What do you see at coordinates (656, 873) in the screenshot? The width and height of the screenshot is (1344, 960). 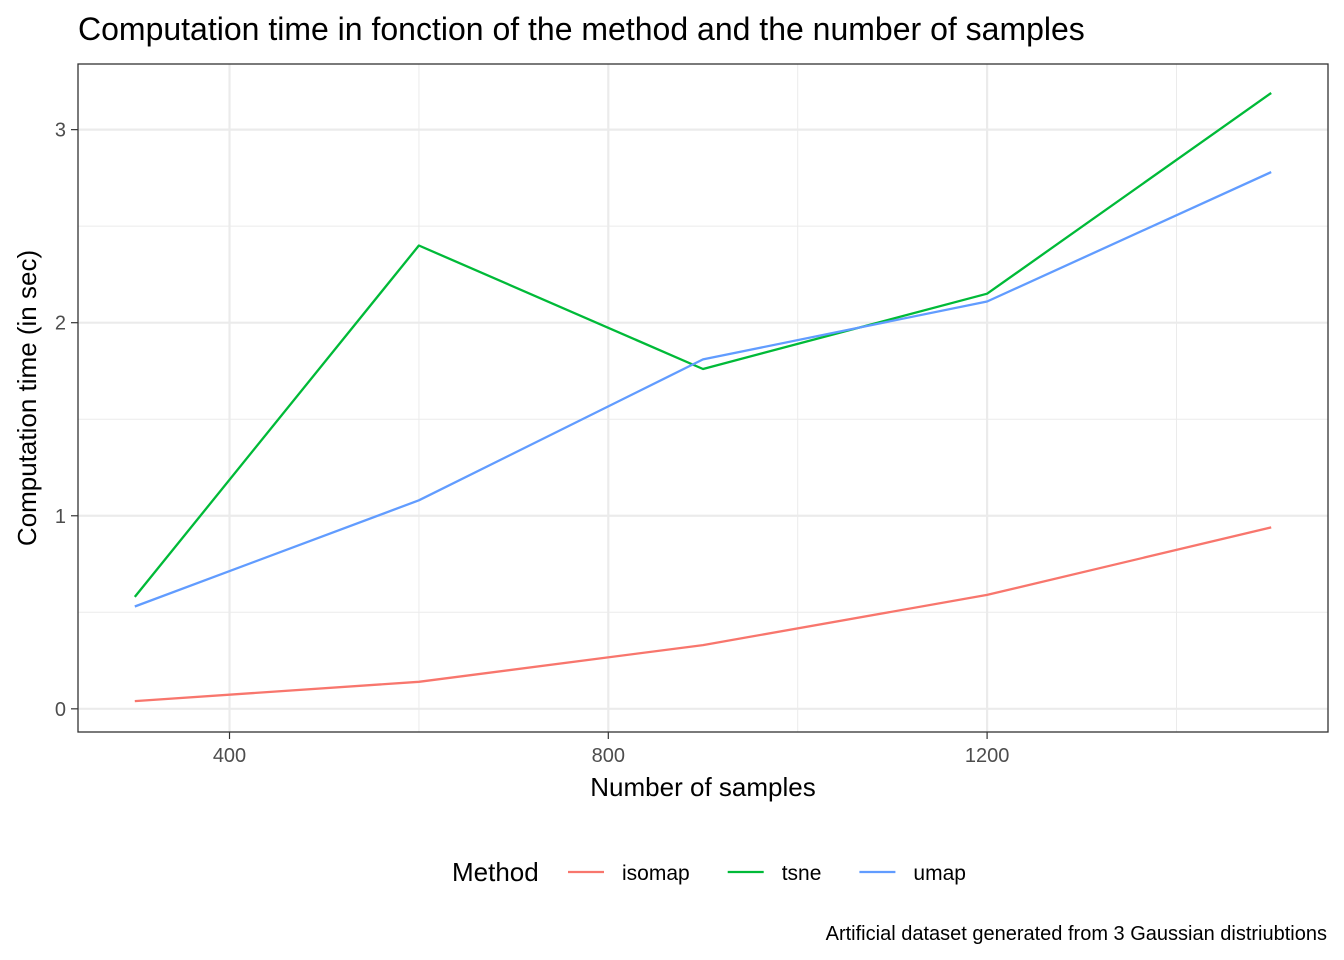 I see `legend-label-isomap: isomap` at bounding box center [656, 873].